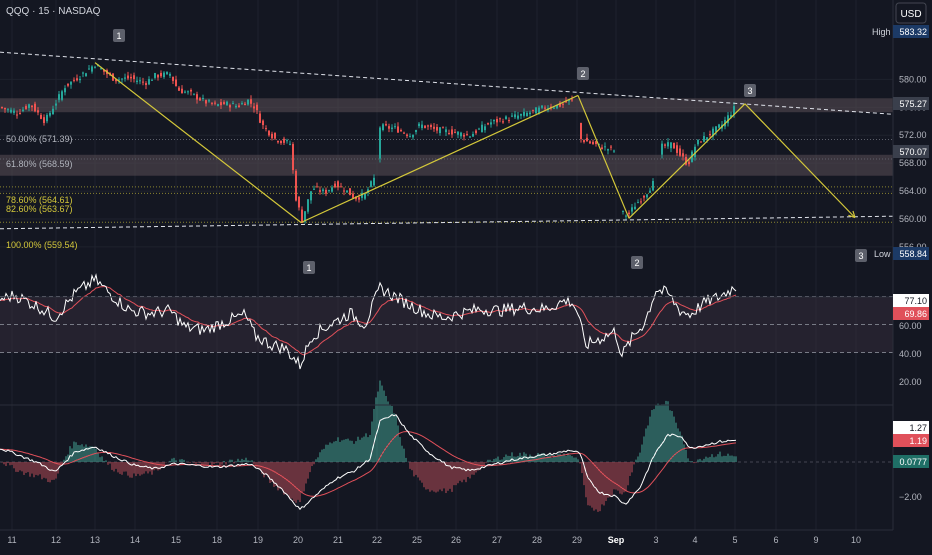 The image size is (932, 555). What do you see at coordinates (913, 191) in the screenshot?
I see `price-tick-label: 564.00` at bounding box center [913, 191].